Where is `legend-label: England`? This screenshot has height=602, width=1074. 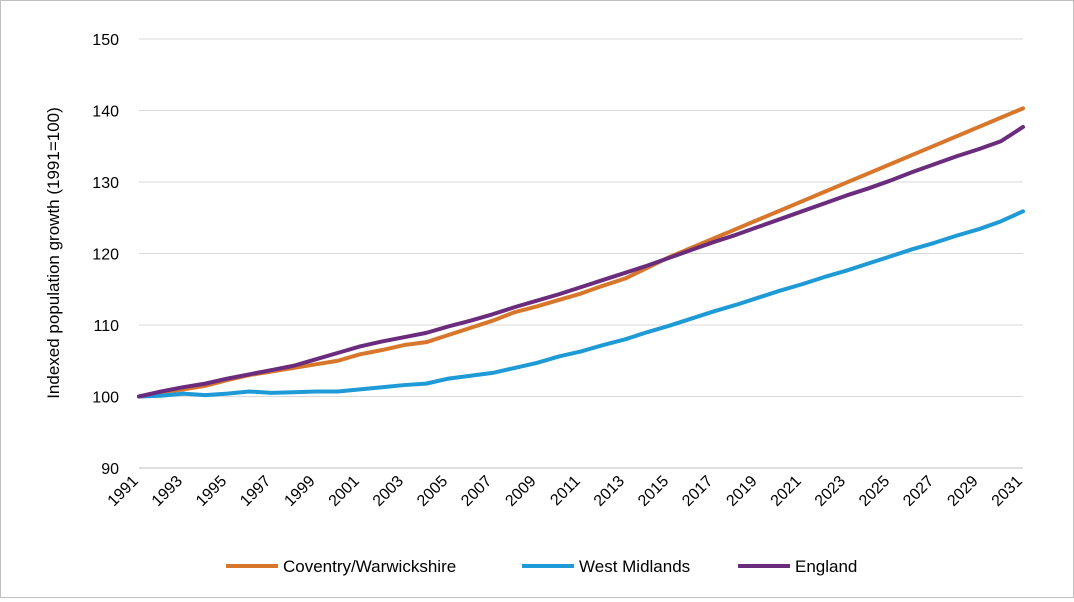
legend-label: England is located at coordinates (826, 566).